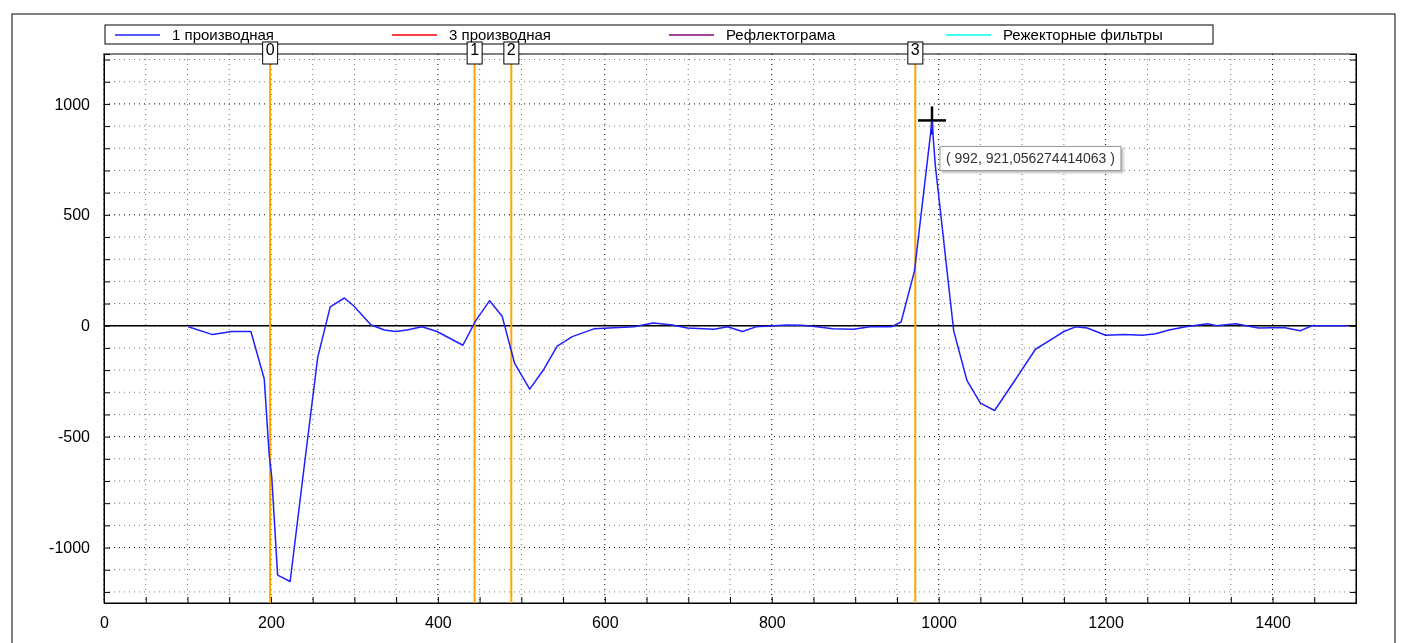 This screenshot has width=1407, height=643. I want to click on legend-label: Режекторные фильтры, so click(1083, 34).